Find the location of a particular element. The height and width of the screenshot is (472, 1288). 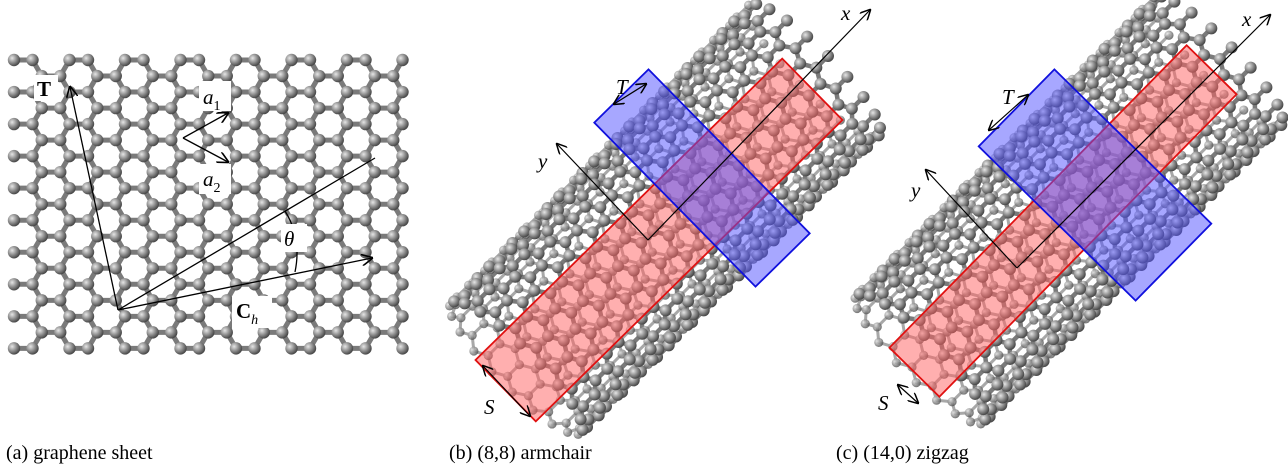

a2-vector is located at coordinates (205, 149).